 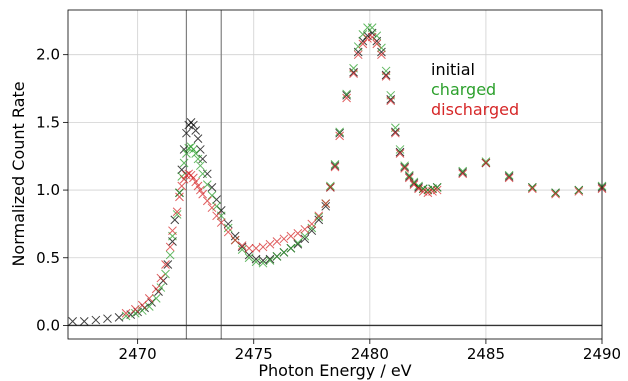 I want to click on legend-entry-discharged: discharged, so click(x=475, y=109).